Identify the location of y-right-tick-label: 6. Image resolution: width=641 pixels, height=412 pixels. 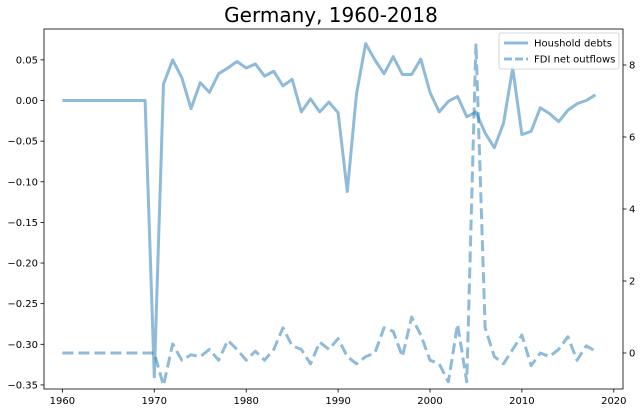
(632, 138).